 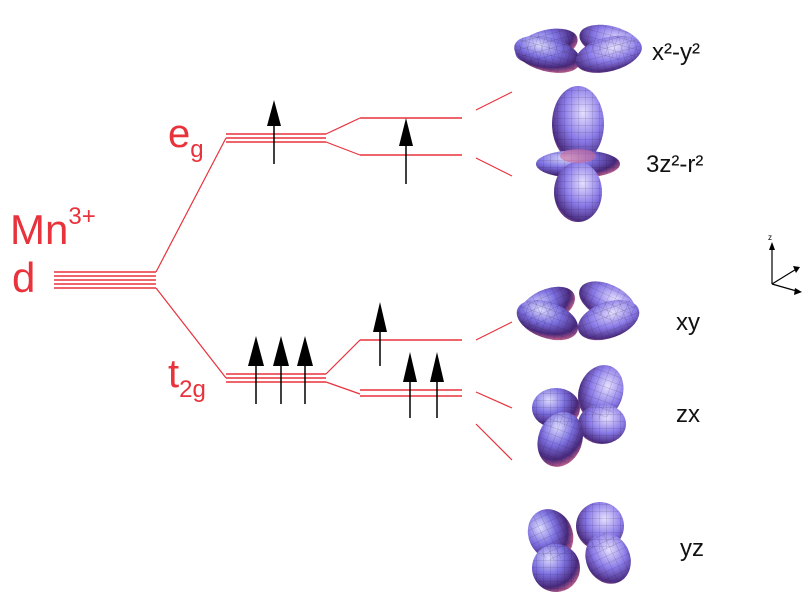 I want to click on x2y2-orbital-label: x²-y², so click(x=676, y=52).